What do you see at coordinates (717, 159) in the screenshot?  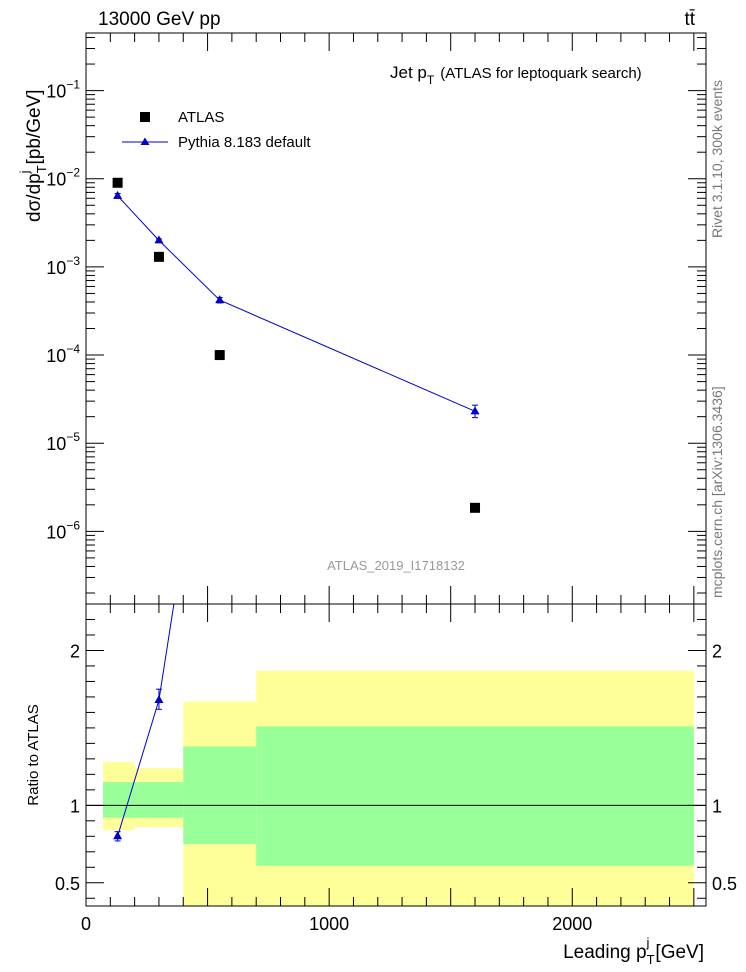 I see `rivet-info-label: Rivet 3.1.10, 300k events` at bounding box center [717, 159].